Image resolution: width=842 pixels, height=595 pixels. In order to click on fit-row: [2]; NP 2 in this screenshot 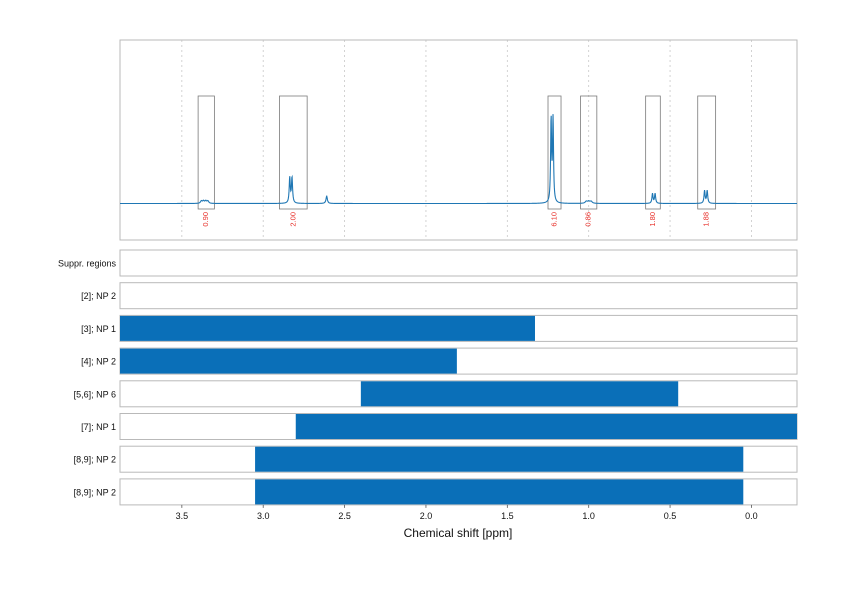, I will do `click(439, 296)`.